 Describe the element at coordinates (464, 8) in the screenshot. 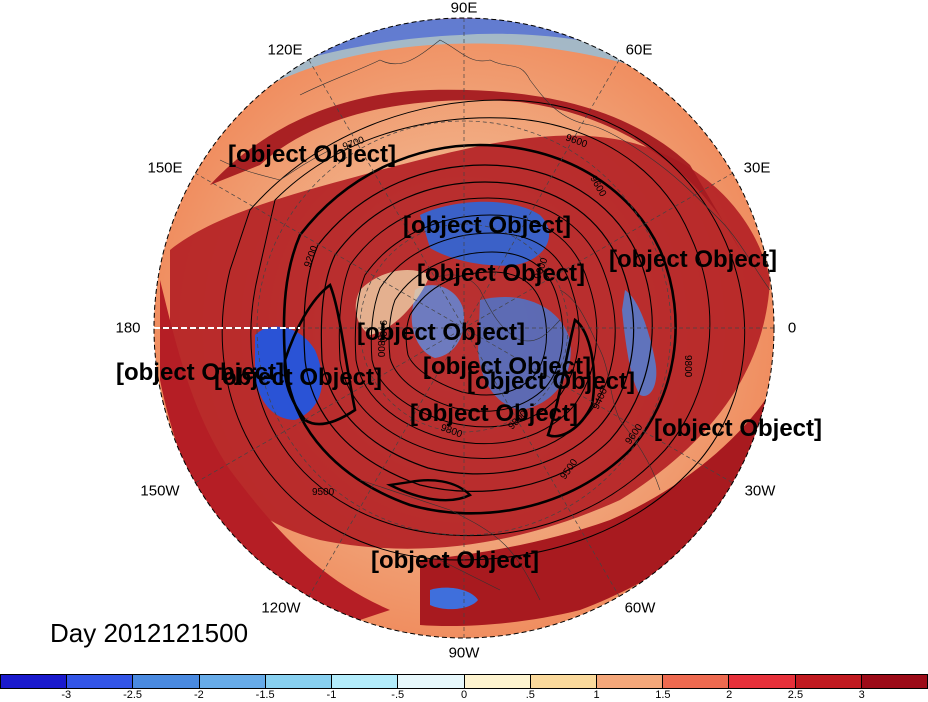

I see `lon-label-90e: 90E` at that location.